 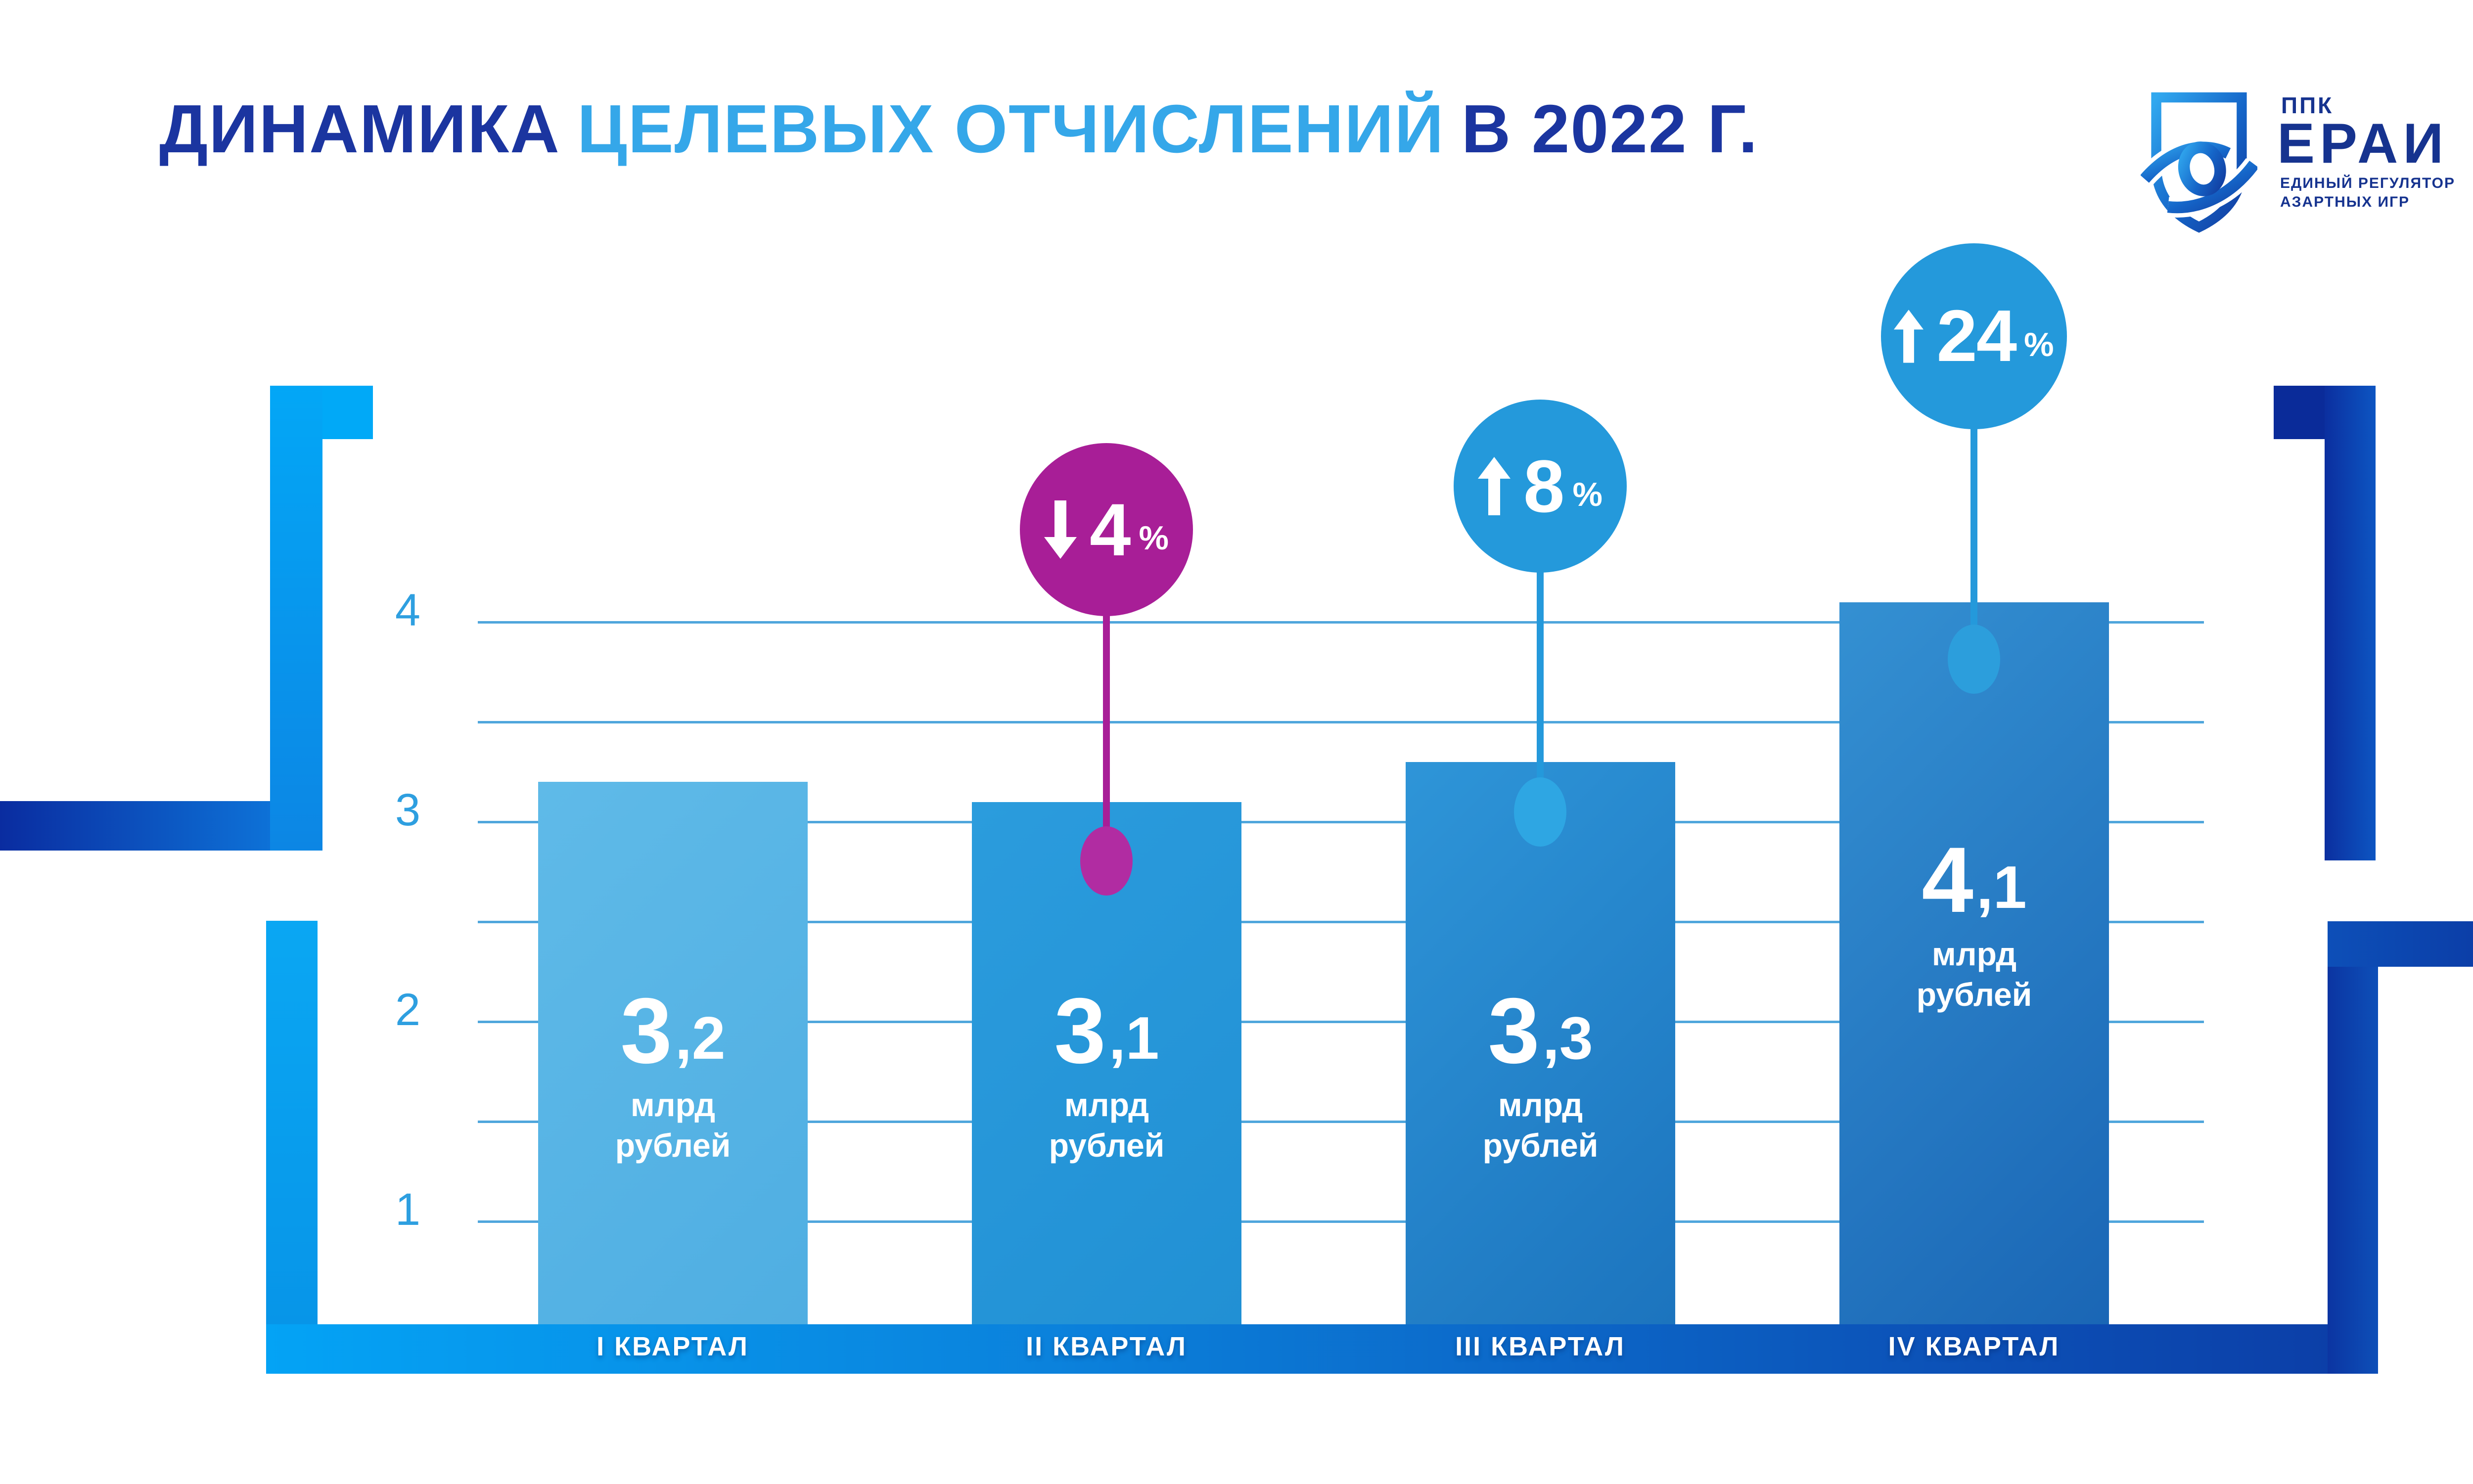 What do you see at coordinates (1974, 1347) in the screenshot?
I see `x-axis-label-quarter-4: IV КВАРТАЛ` at bounding box center [1974, 1347].